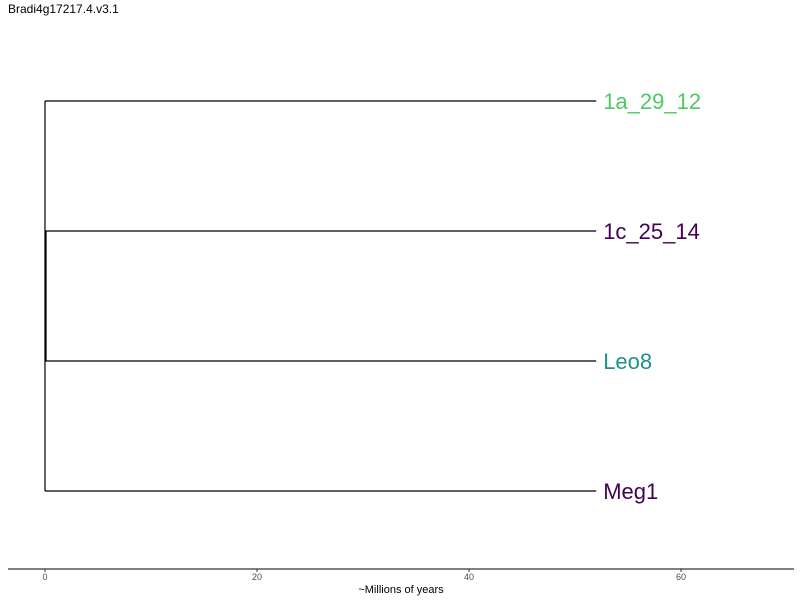 This screenshot has width=800, height=600. Describe the element at coordinates (652, 101) in the screenshot. I see `tip-label-0: 1a_29_12` at that location.